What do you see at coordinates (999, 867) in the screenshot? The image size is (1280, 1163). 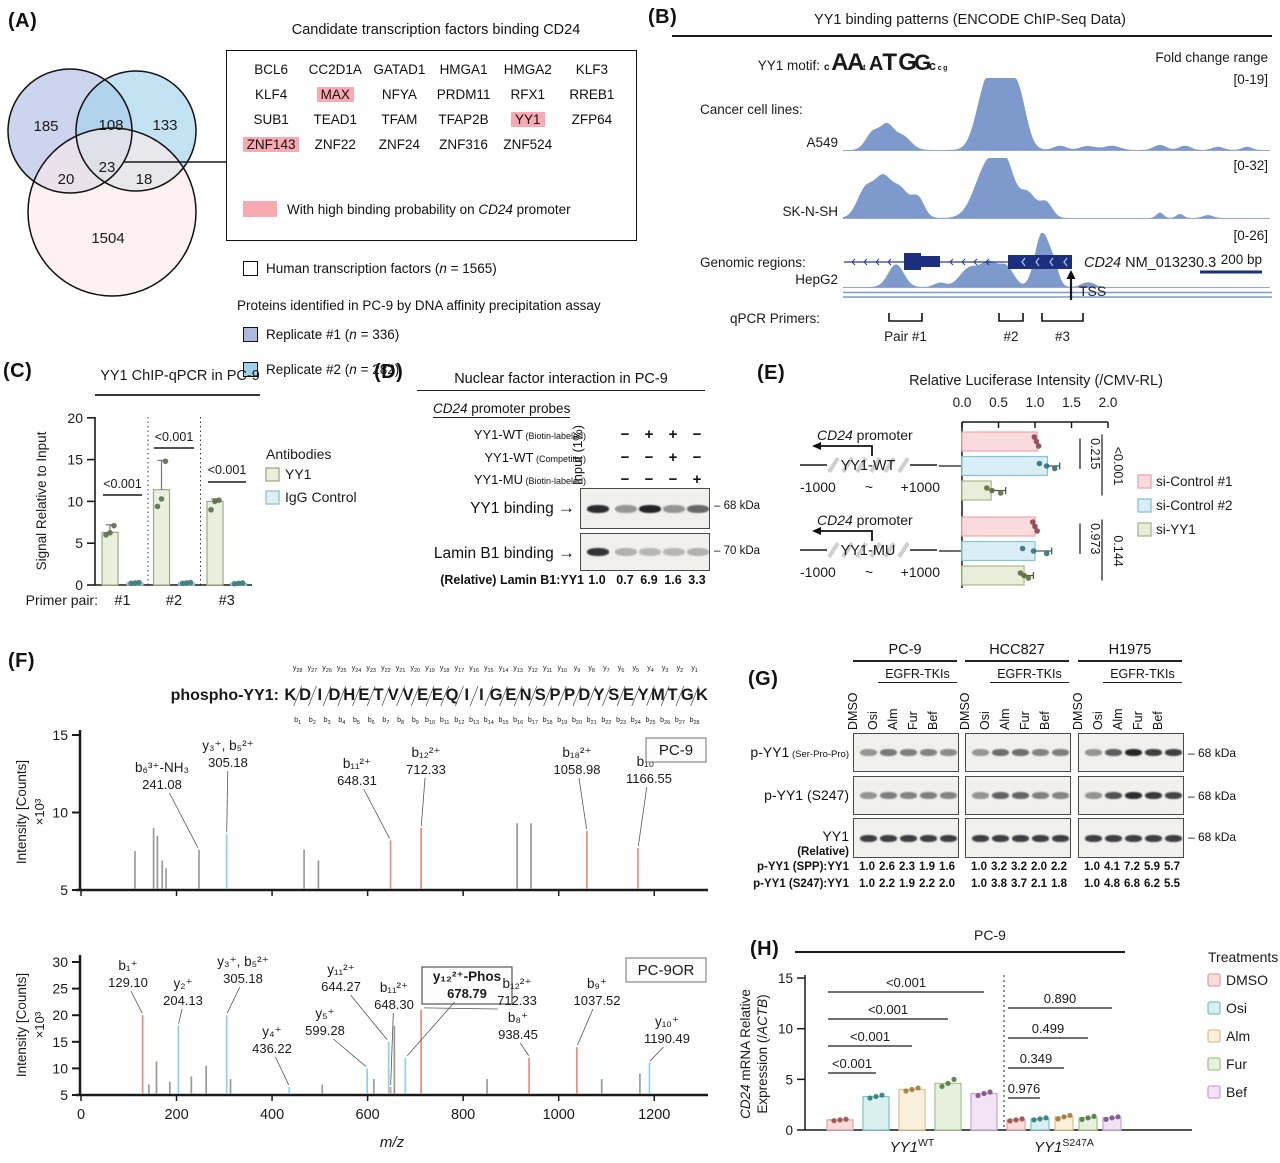 I see `ratio-value: 3.2` at bounding box center [999, 867].